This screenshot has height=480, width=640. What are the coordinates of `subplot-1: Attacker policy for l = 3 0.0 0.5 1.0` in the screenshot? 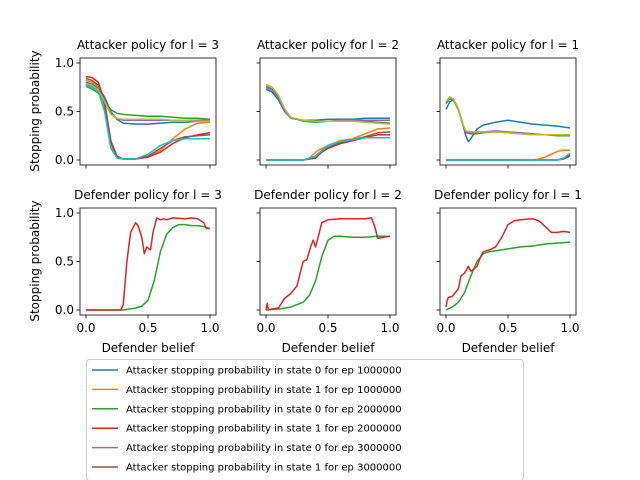 It's located at (137, 103).